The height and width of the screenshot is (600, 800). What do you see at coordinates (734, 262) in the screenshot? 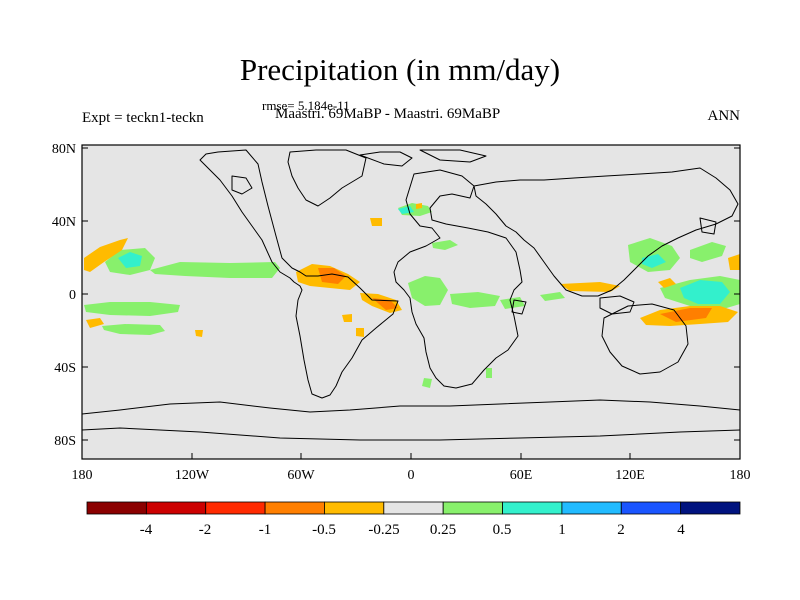
I see `anomaly-neg-east-edge` at bounding box center [734, 262].